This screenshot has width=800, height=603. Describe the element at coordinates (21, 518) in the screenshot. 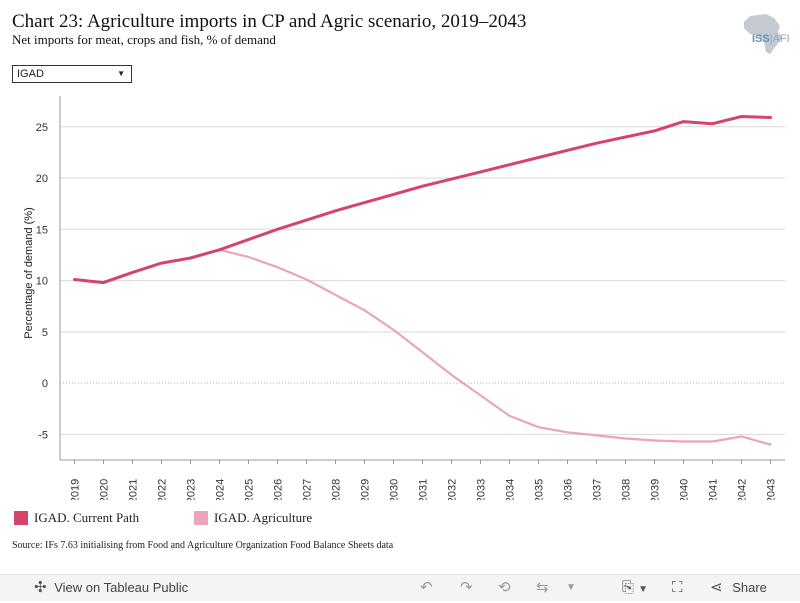

I see `legend-swatch-current-path` at that location.